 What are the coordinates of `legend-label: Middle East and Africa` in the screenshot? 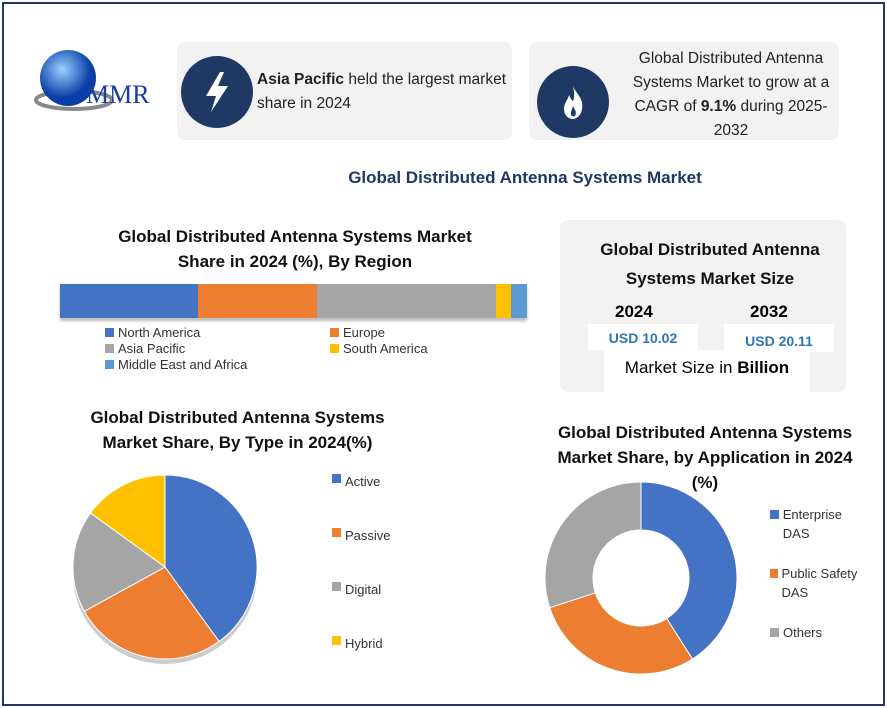 It's located at (183, 364).